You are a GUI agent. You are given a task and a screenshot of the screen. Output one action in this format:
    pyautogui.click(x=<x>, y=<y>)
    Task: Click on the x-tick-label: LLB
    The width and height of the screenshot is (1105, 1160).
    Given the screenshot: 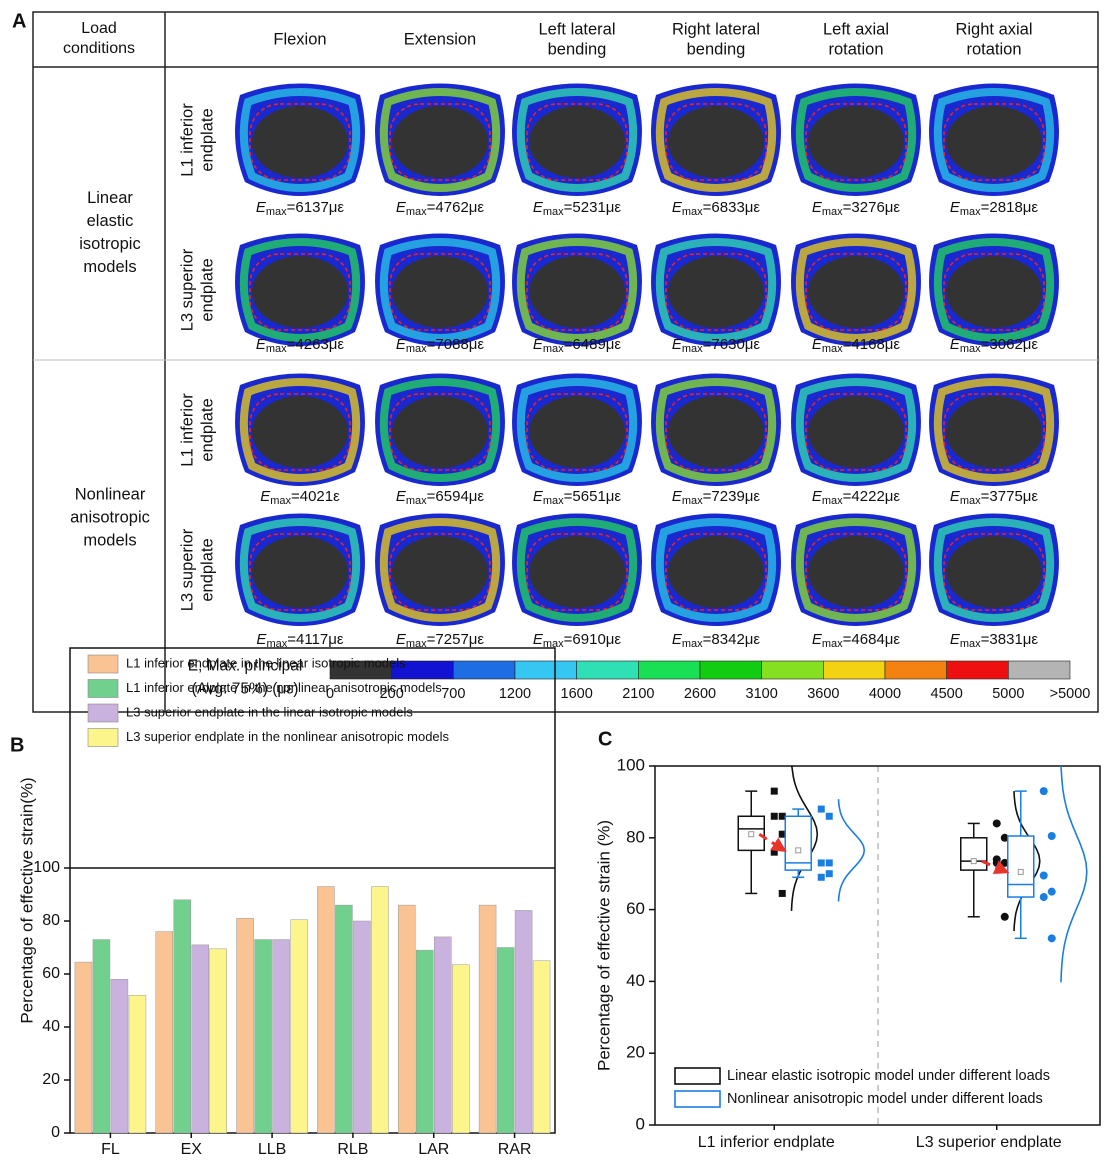 What is the action you would take?
    pyautogui.click(x=272, y=1149)
    